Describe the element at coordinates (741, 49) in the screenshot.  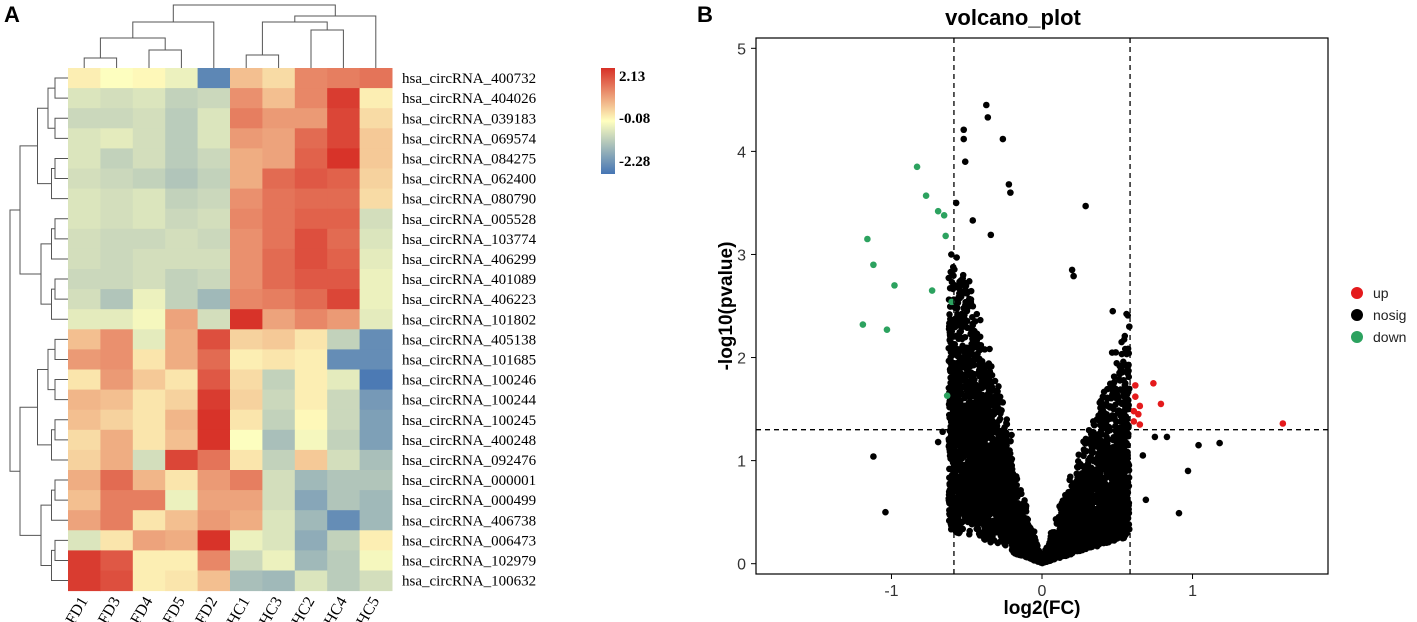
I see `y-tick-label: 5` at that location.